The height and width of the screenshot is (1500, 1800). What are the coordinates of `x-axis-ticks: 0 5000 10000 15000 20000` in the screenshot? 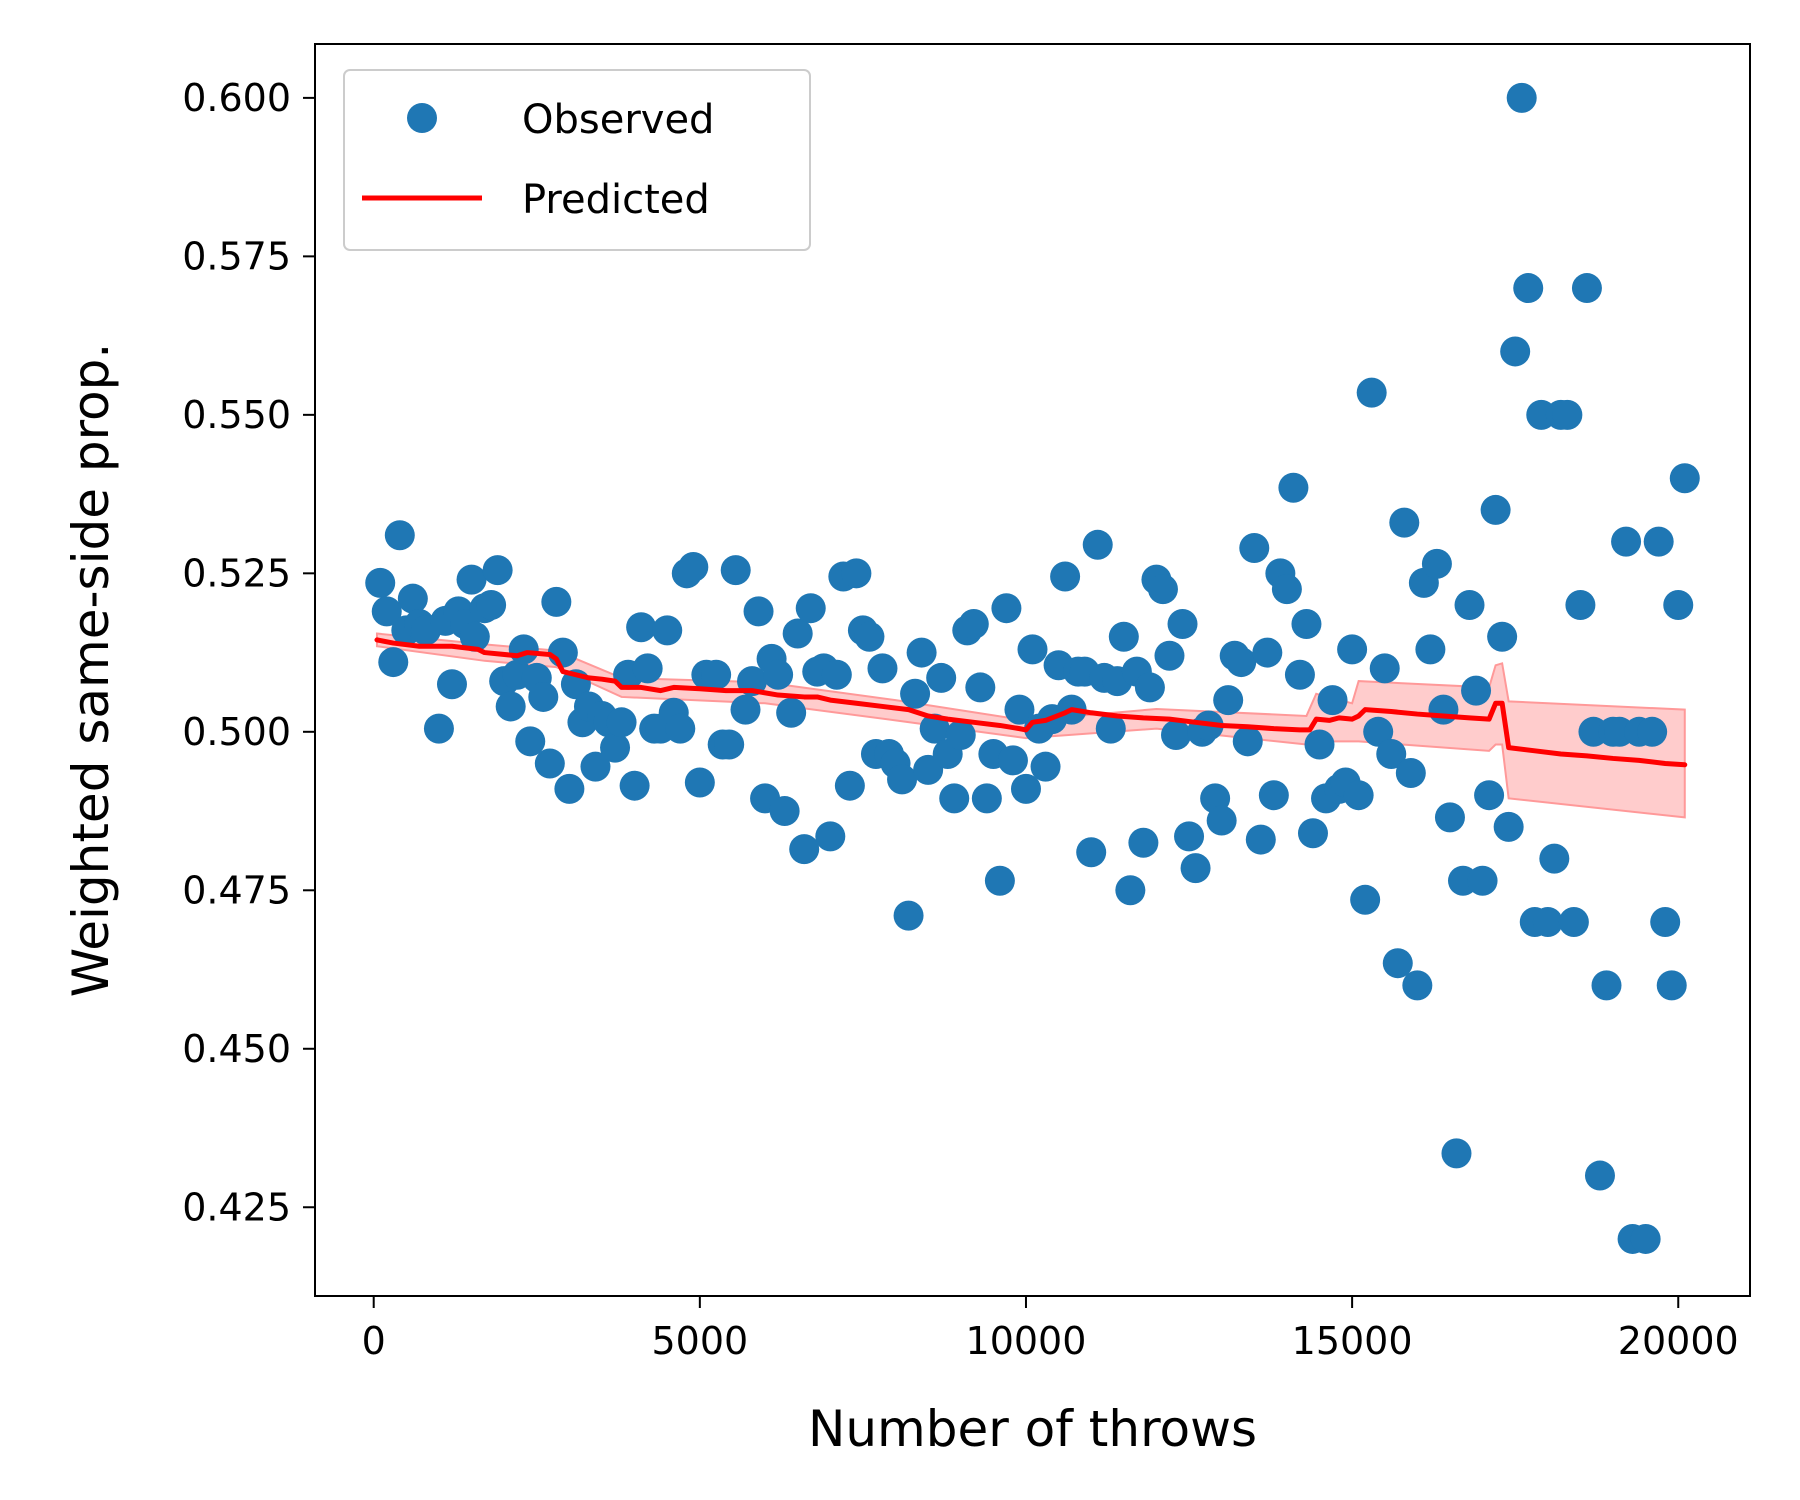 It's located at (1050, 1329).